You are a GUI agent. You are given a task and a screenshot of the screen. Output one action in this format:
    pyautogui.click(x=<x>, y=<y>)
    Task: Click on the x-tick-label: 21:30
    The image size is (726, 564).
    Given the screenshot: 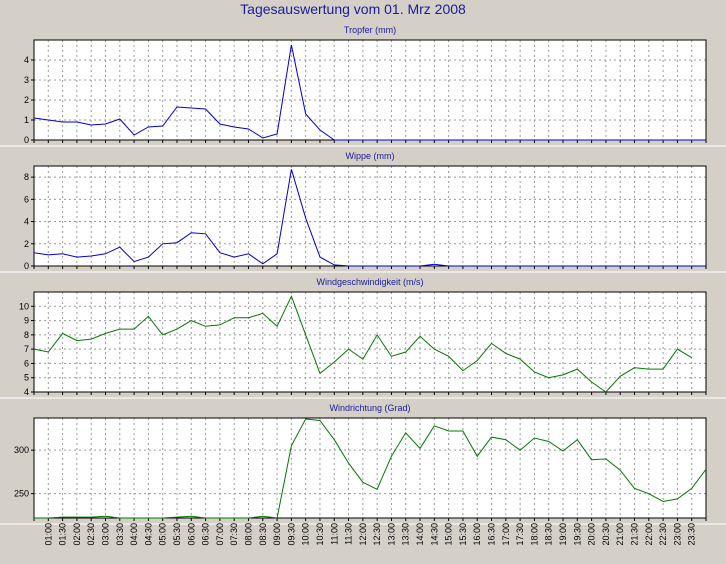 What is the action you would take?
    pyautogui.click(x=635, y=534)
    